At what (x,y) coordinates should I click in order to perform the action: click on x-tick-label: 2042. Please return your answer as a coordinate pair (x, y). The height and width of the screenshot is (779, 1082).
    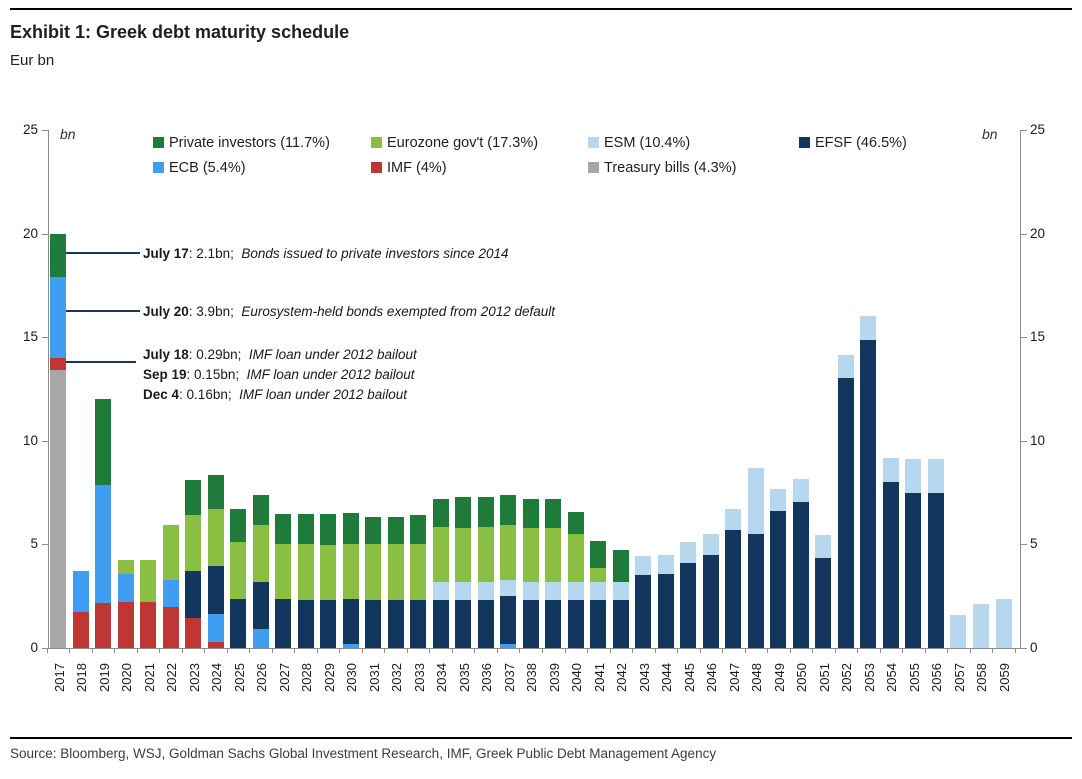
    Looking at the image, I should click on (622, 677).